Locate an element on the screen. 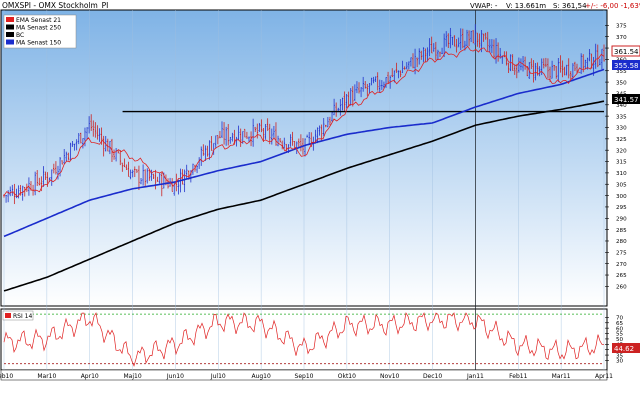 Image resolution: width=640 pixels, height=406 pixels. ma150-badge: 355.58 is located at coordinates (626, 66).